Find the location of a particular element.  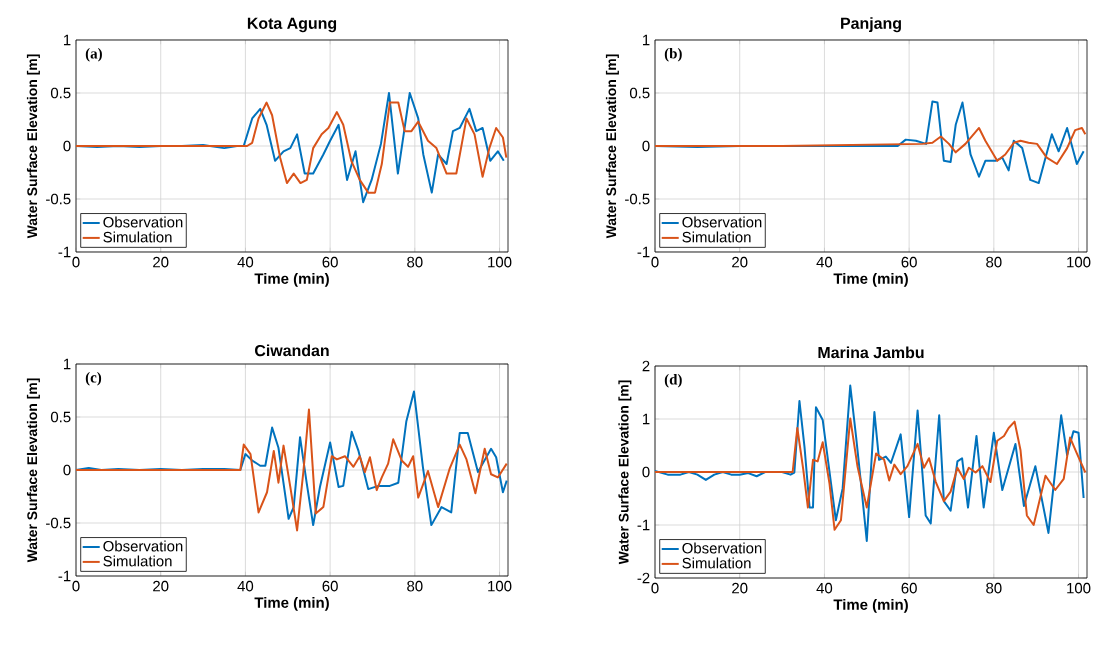

annotation: (b) is located at coordinates (673, 55).